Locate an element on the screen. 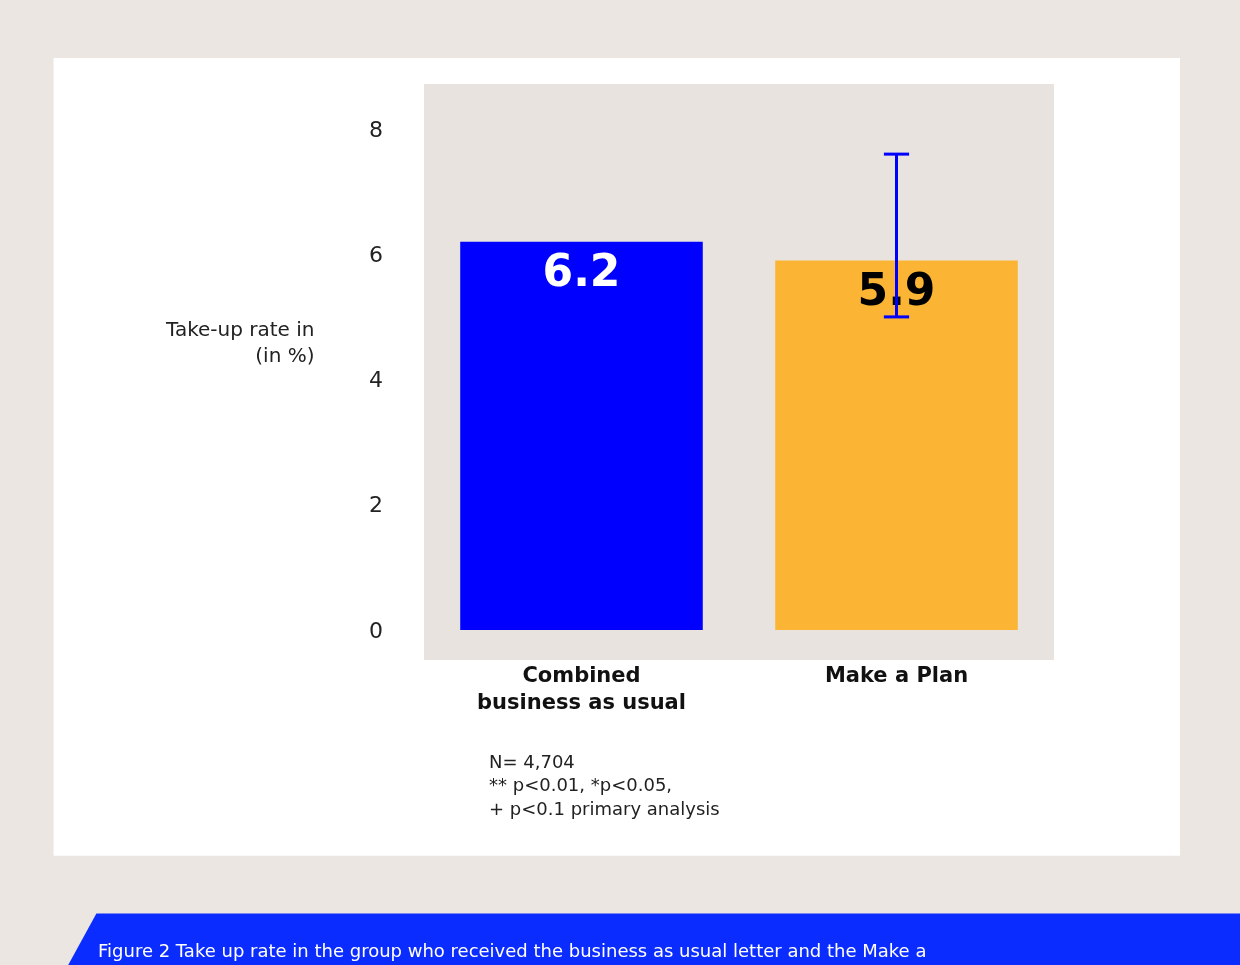 This screenshot has height=965, width=1240. y-tick-label: 4 is located at coordinates (376, 380).